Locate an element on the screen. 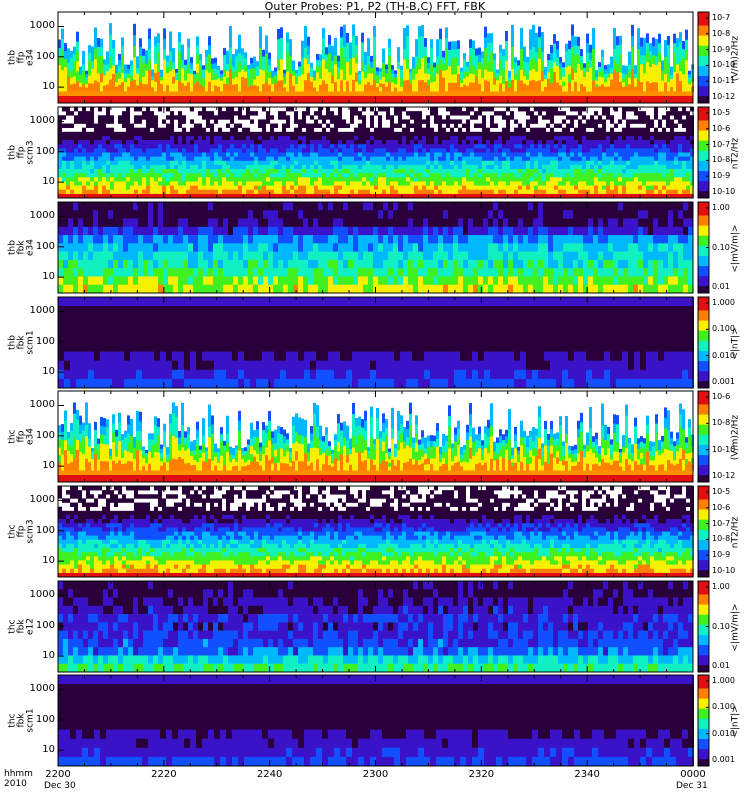  start-date-label: Dec 30 is located at coordinates (60, 786).